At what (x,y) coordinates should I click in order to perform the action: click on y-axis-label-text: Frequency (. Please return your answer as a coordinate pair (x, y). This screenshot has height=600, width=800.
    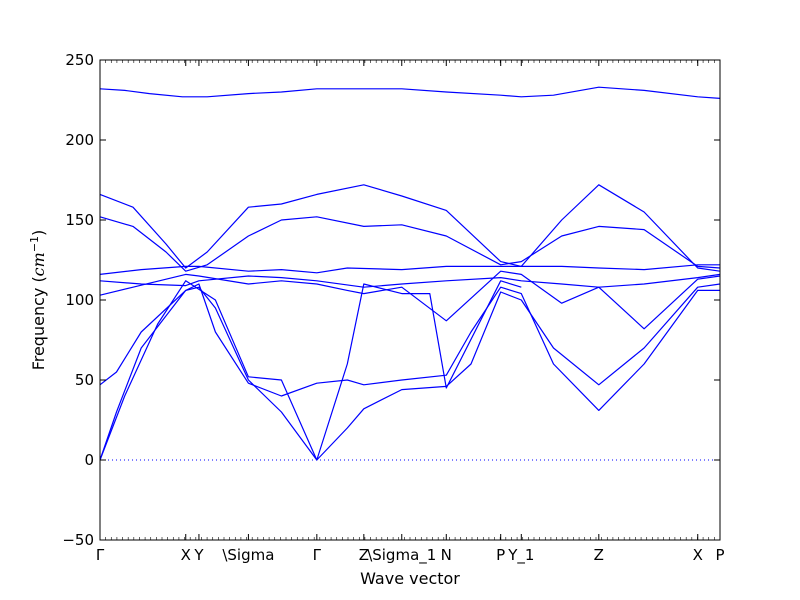
    Looking at the image, I should click on (38, 323).